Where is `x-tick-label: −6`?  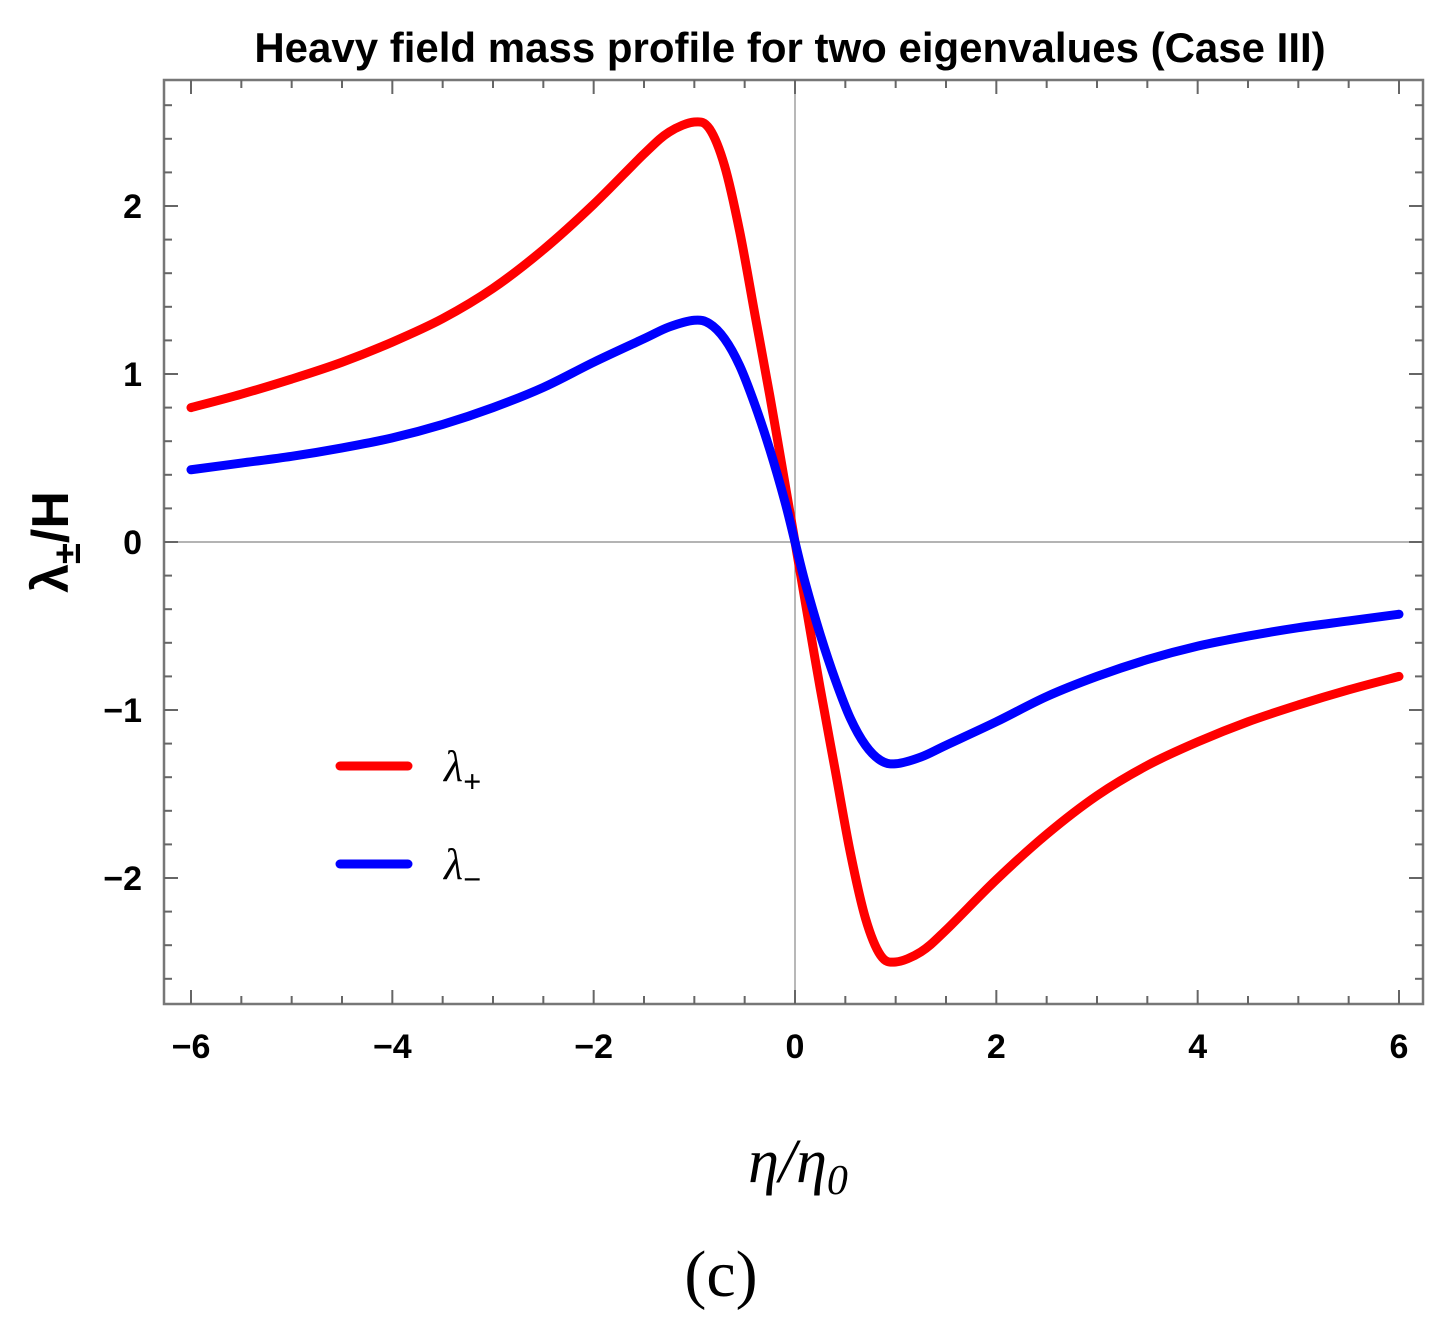 x-tick-label: −6 is located at coordinates (191, 1047).